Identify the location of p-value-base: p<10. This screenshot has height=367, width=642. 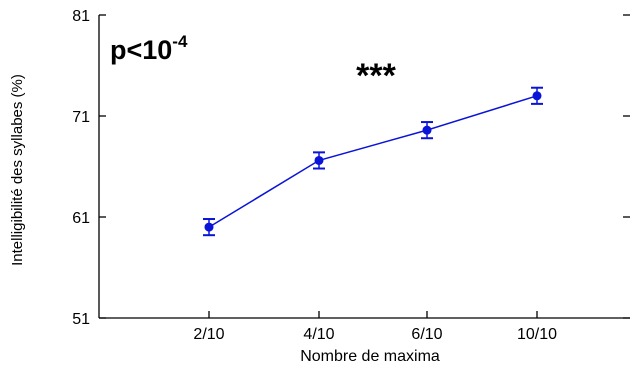
(141, 50).